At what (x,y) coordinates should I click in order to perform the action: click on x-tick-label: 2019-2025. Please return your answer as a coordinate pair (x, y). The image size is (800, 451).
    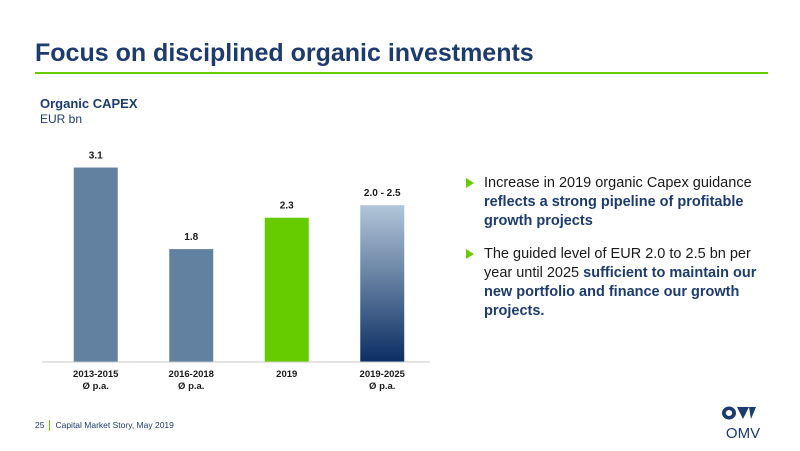
    Looking at the image, I should click on (383, 374).